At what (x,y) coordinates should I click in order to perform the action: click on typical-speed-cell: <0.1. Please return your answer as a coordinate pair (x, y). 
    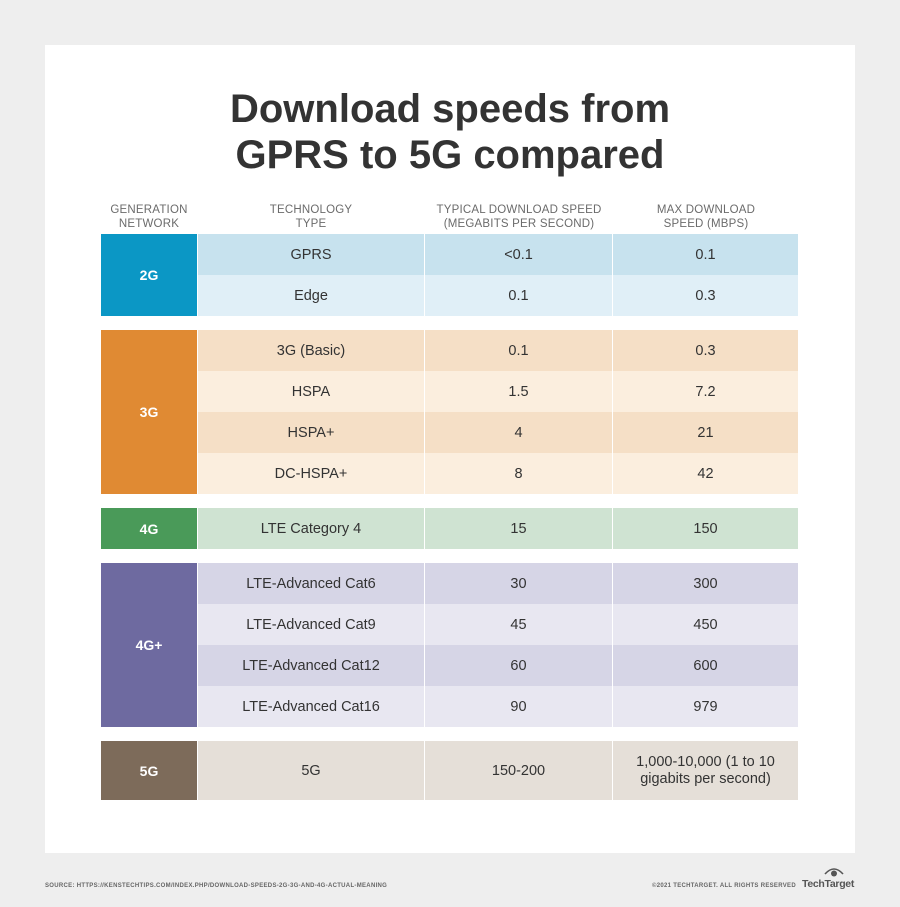
    Looking at the image, I should click on (518, 254).